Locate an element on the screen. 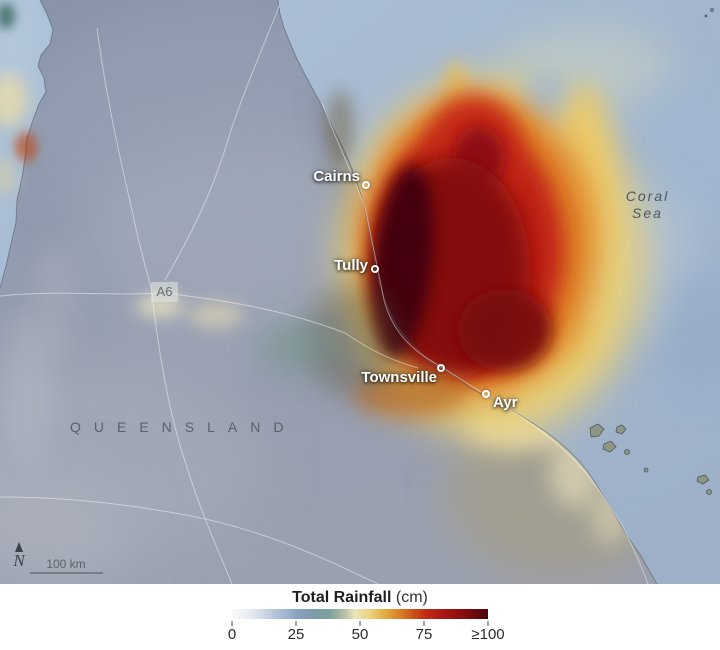 This screenshot has height=650, width=720. road-badge-a6: A6 is located at coordinates (164, 292).